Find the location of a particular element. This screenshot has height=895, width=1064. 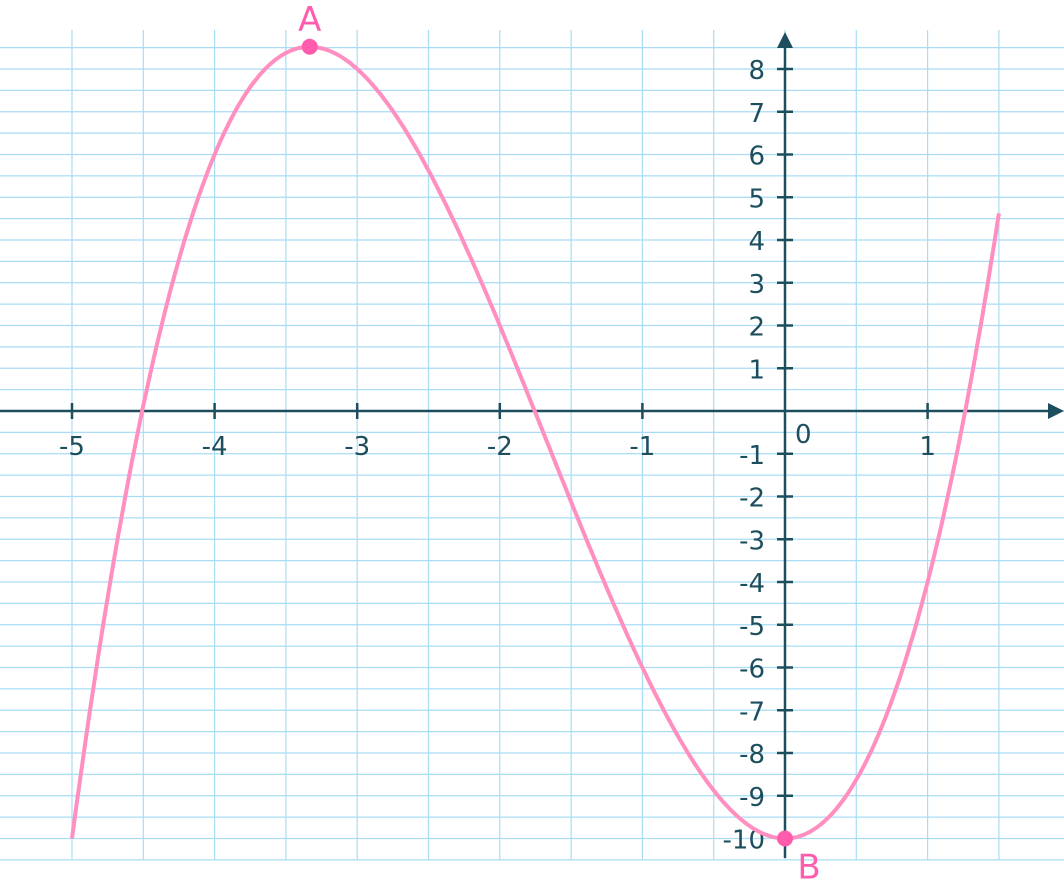

x-tick-label: -2 is located at coordinates (500, 447).